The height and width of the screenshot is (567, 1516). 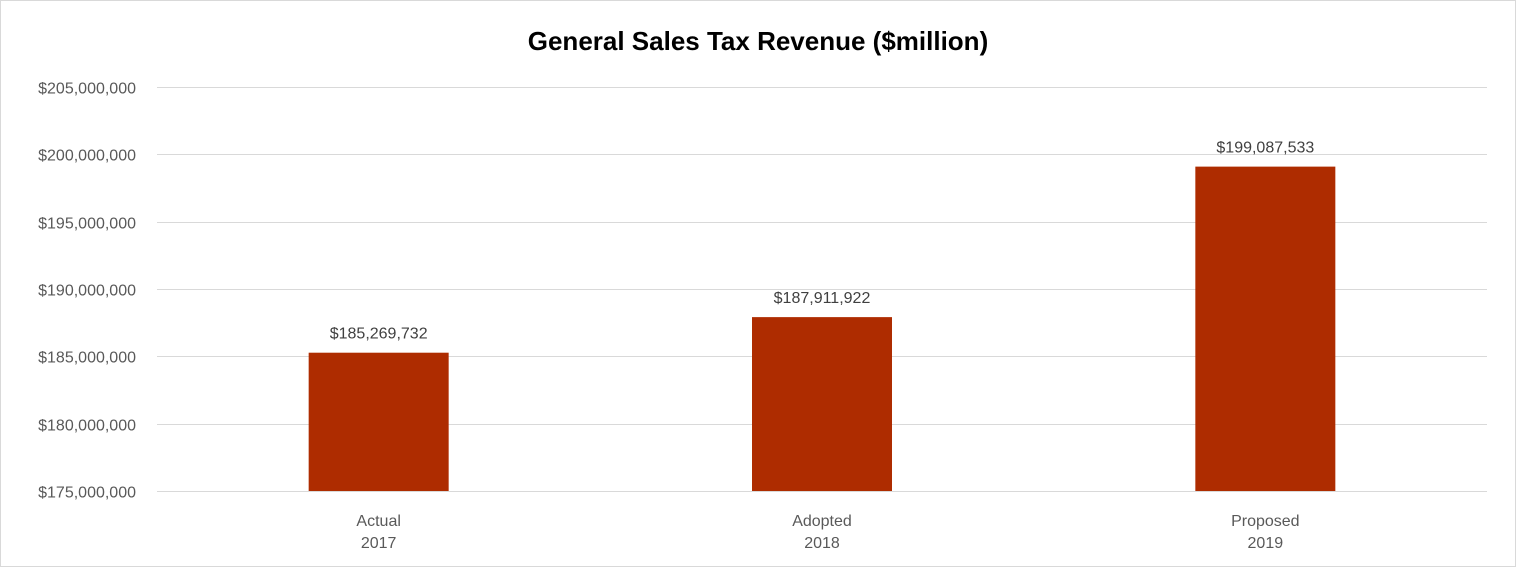 I want to click on y-tick-label: $175,000,000, so click(x=87, y=493).